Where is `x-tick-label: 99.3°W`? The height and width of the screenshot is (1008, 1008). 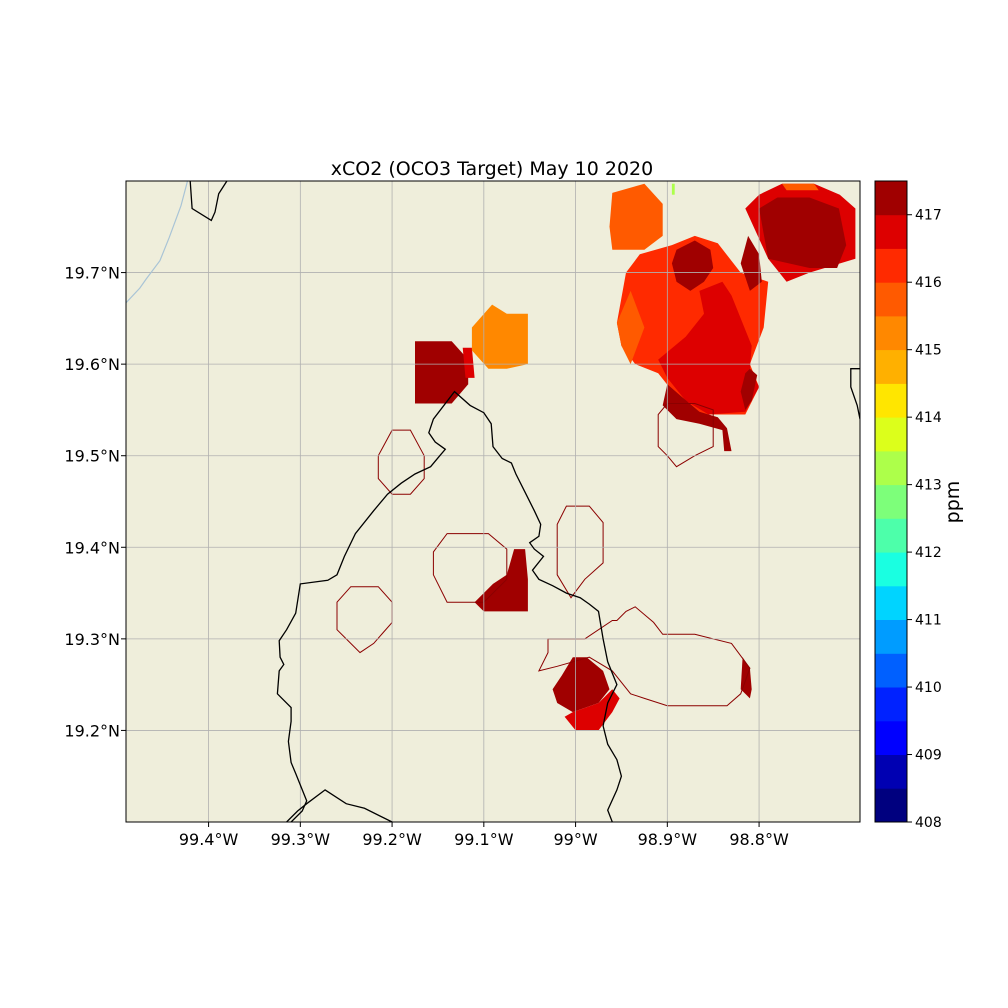
x-tick-label: 99.3°W is located at coordinates (301, 839).